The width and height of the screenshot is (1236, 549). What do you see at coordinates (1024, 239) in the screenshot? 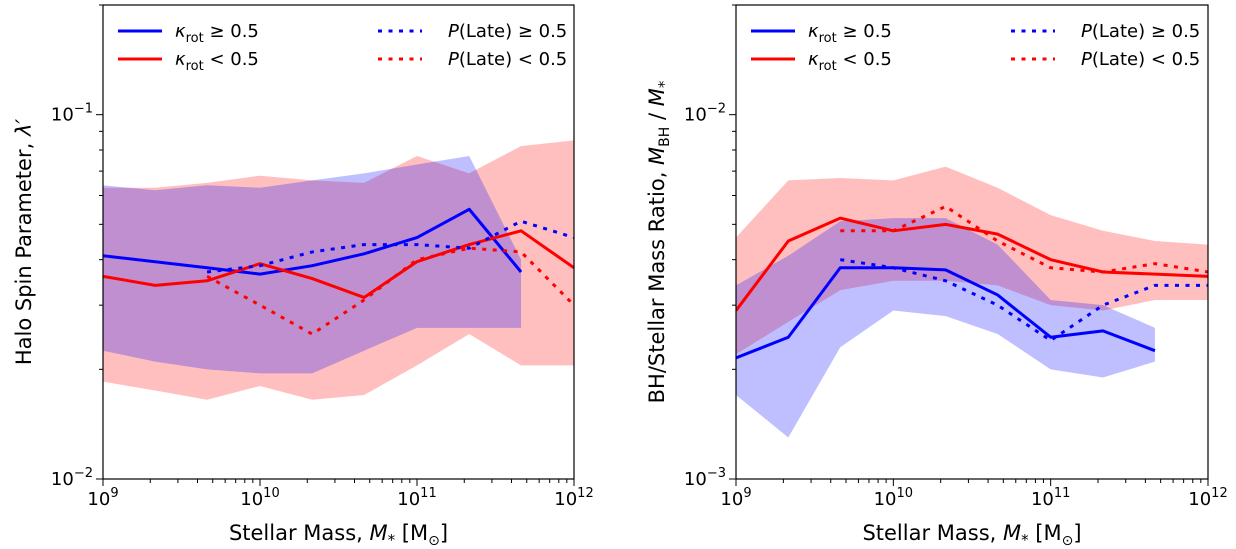
I see `red-dotted-line` at bounding box center [1024, 239].